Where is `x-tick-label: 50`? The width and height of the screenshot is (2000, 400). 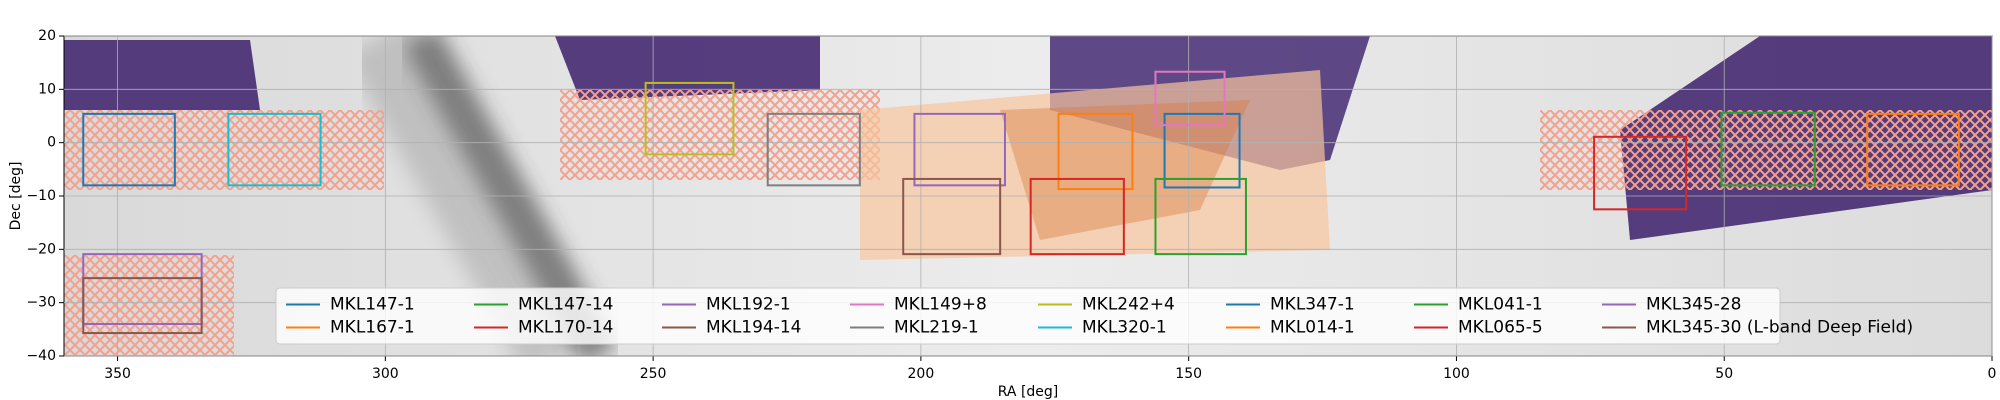 x-tick-label: 50 is located at coordinates (1724, 374).